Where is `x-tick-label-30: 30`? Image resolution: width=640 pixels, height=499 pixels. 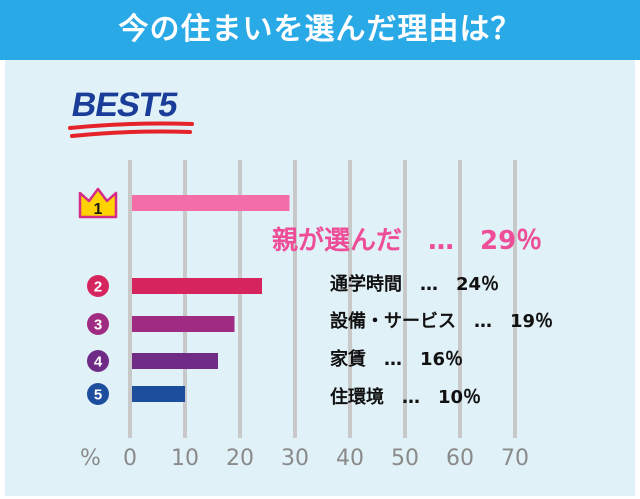 x-tick-label-30: 30 is located at coordinates (295, 458).